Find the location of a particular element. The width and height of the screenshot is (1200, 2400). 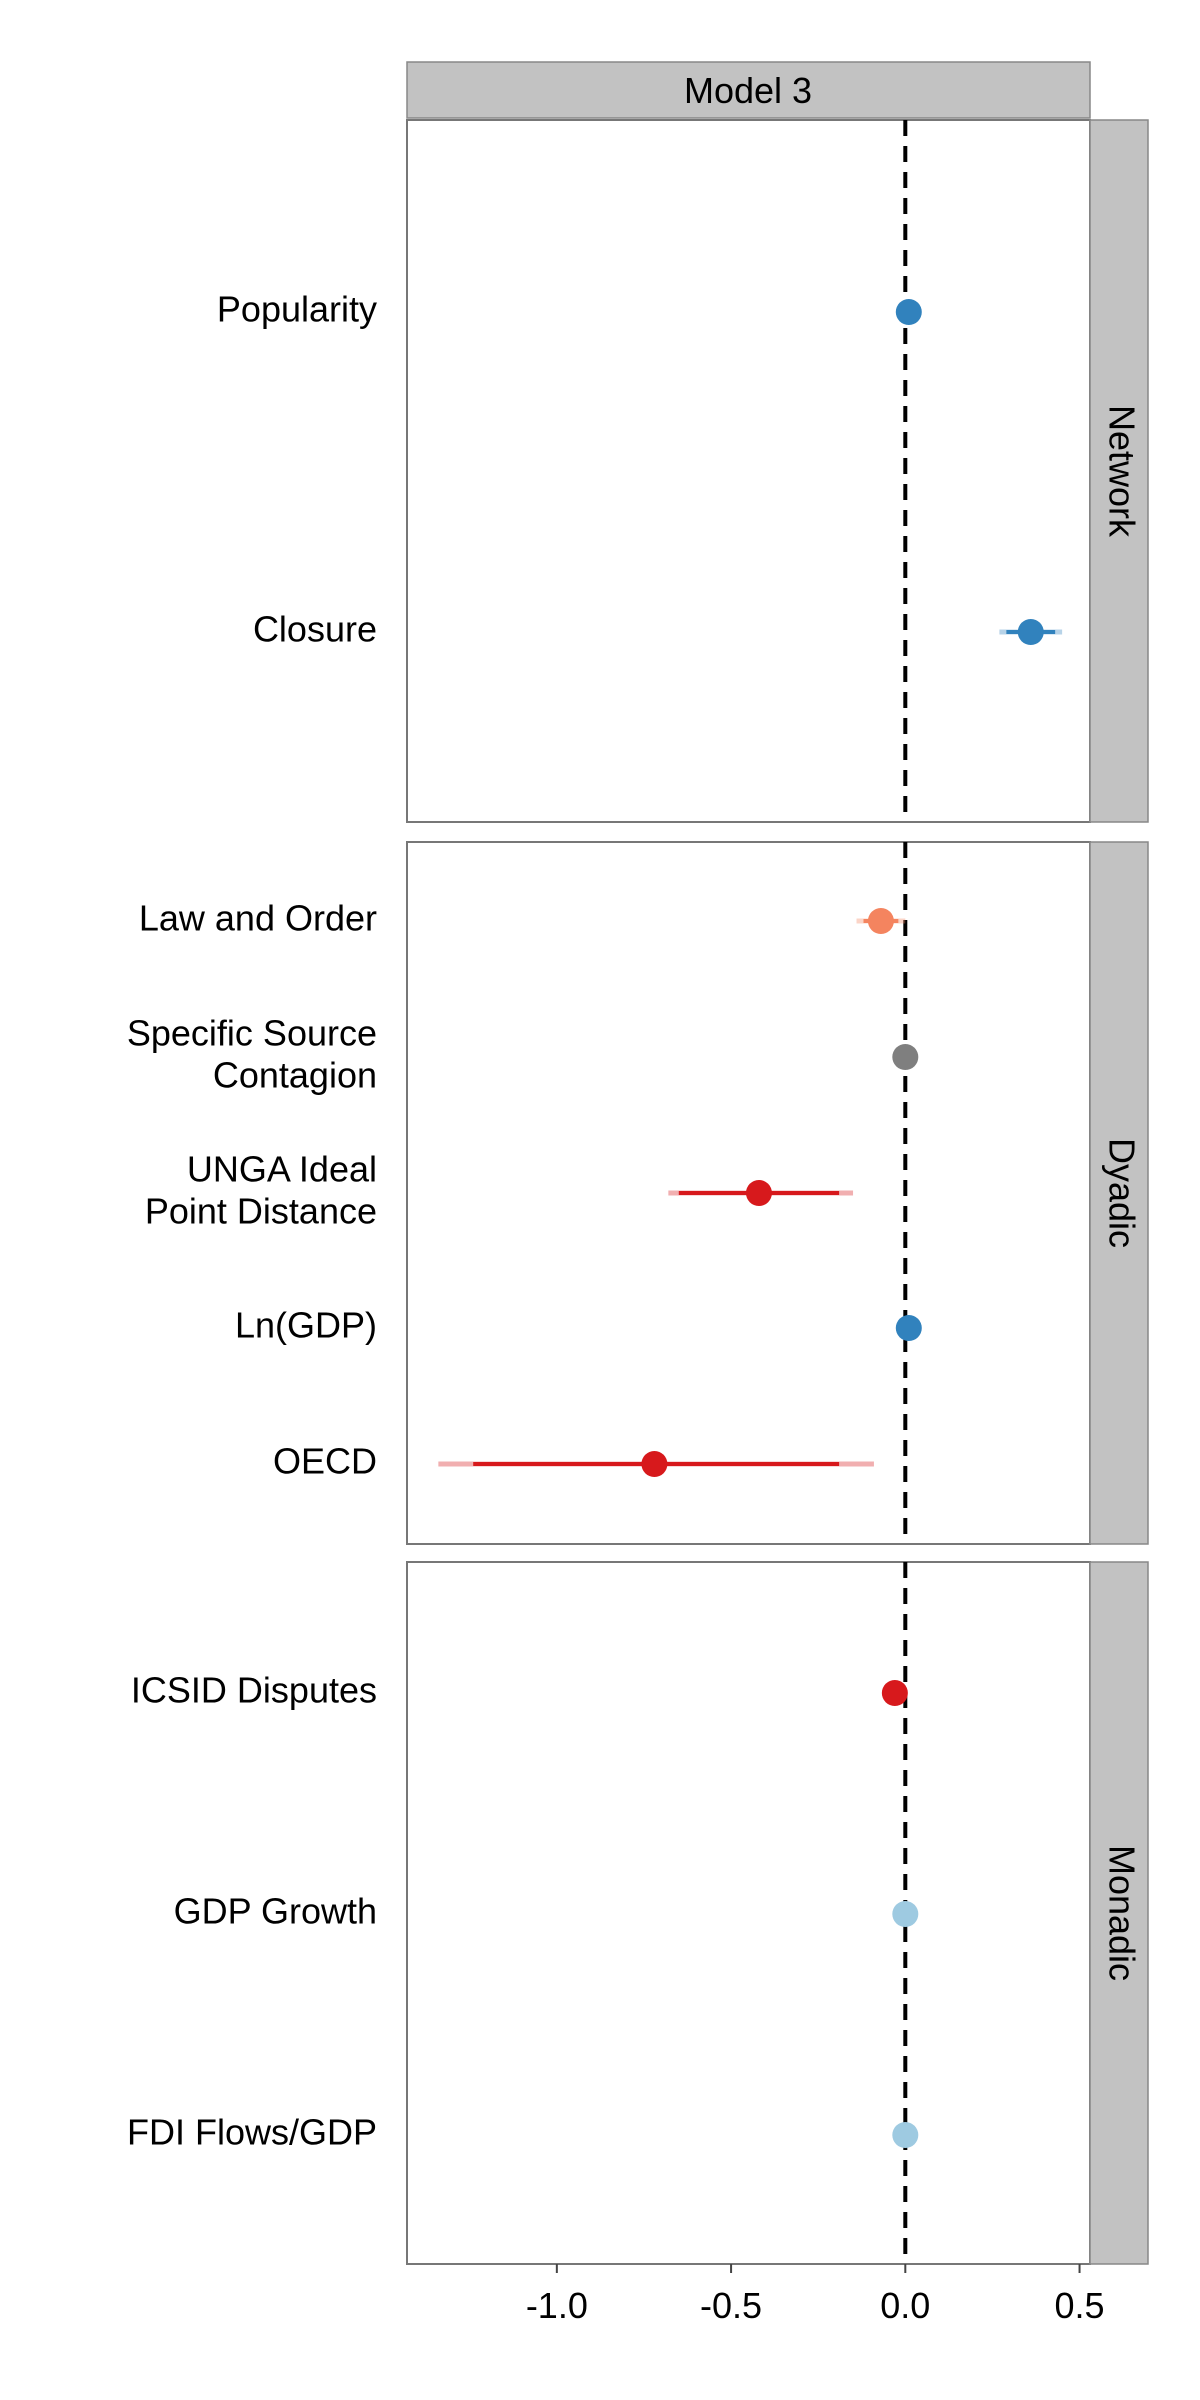

facet-strip-top is located at coordinates (748, 90).